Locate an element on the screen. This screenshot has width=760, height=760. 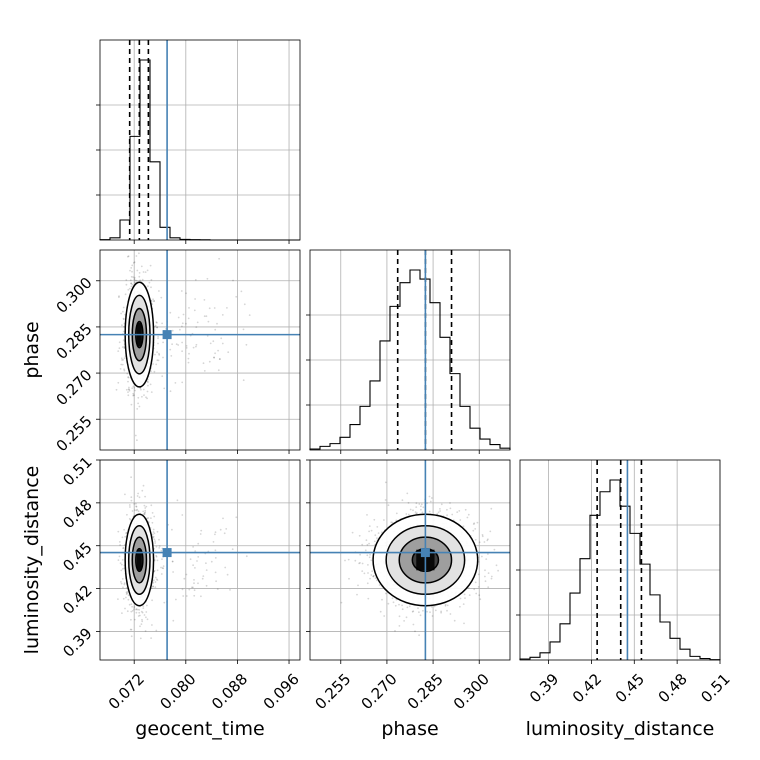
hist-geocent_time-background is located at coordinates (200, 140).